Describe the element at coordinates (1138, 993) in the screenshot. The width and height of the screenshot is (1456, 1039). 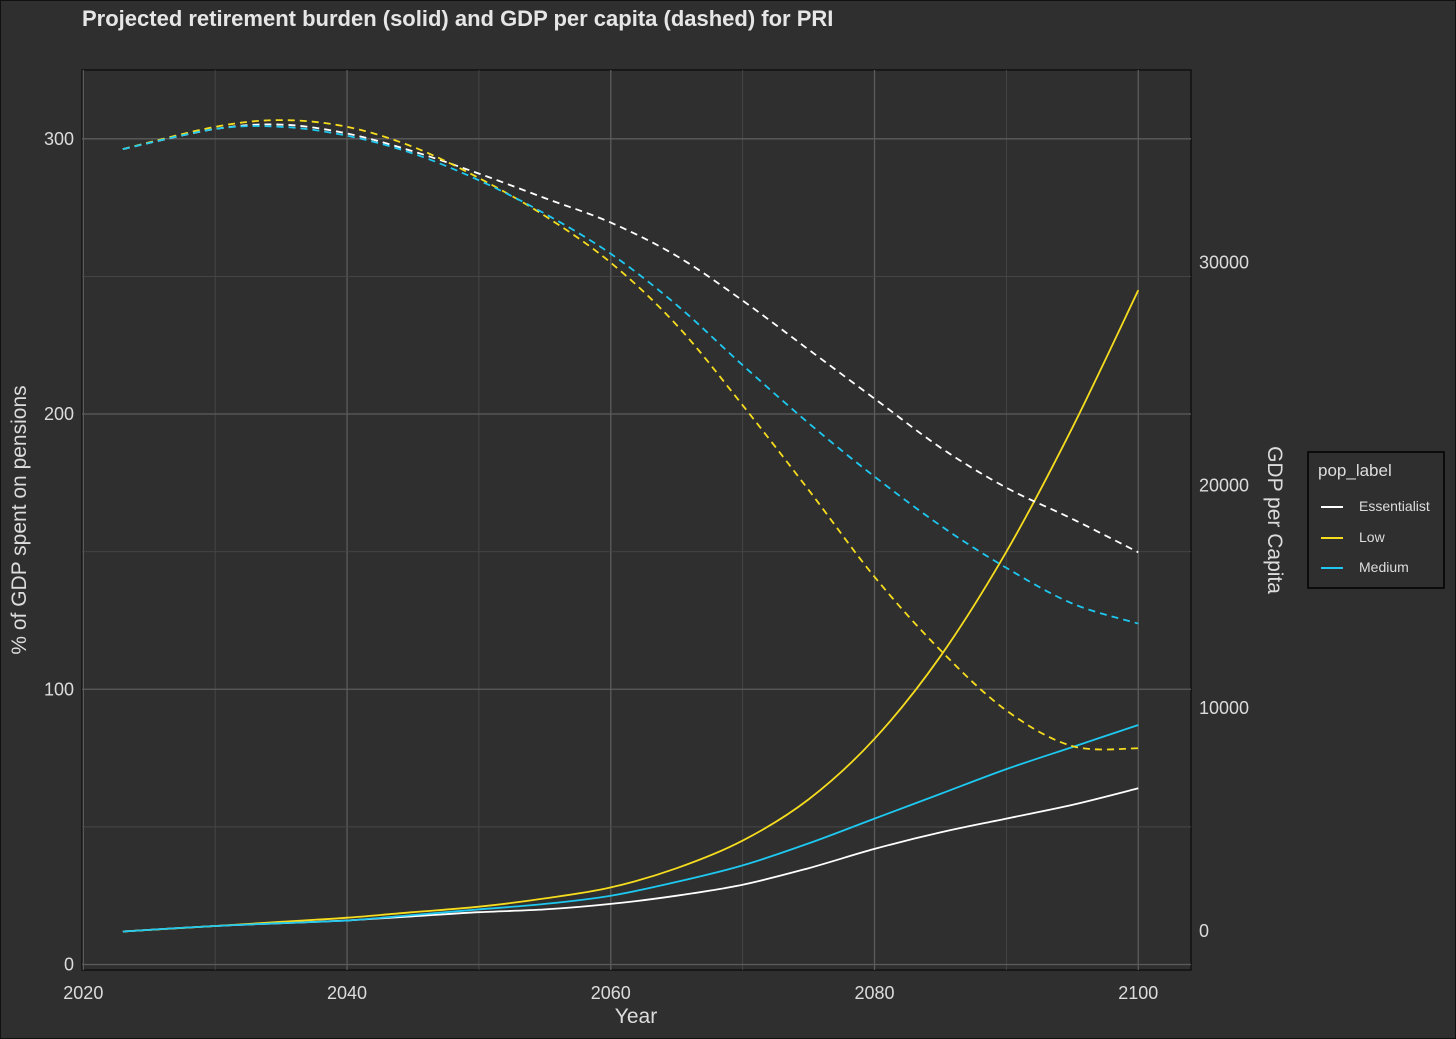
I see `x-tick-label: 2100` at that location.